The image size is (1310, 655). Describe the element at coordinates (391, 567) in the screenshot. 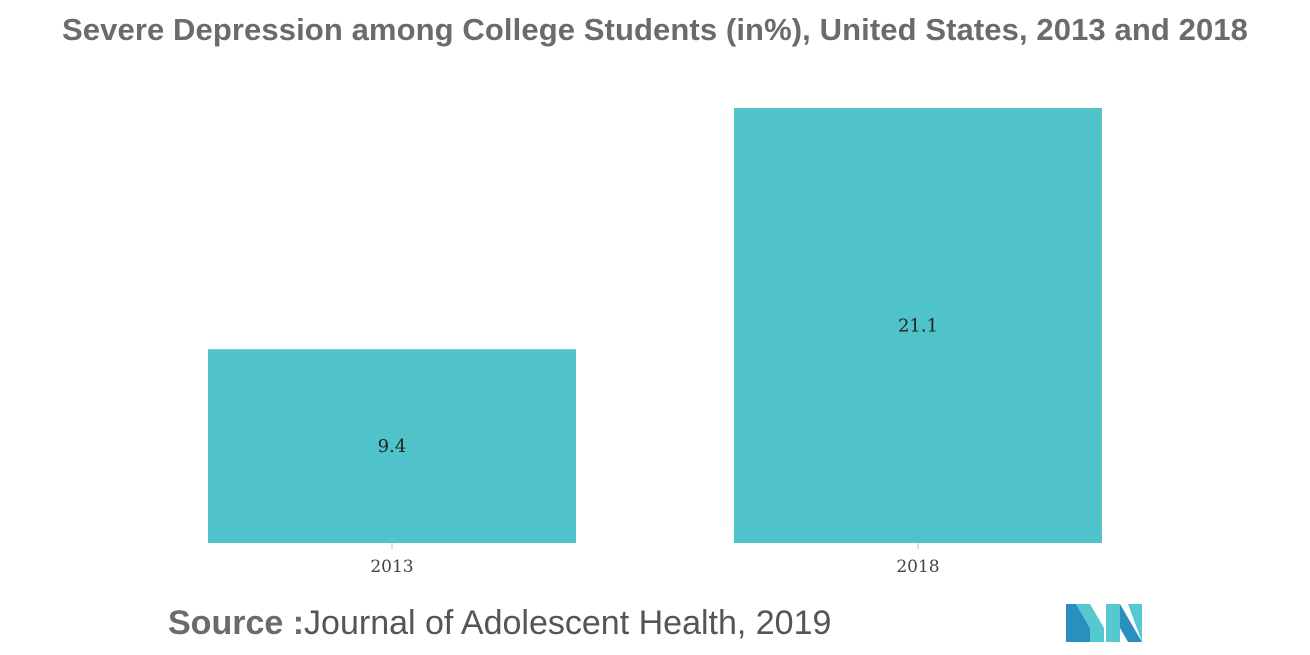

I see `x-tick-label-2013: 2013` at that location.